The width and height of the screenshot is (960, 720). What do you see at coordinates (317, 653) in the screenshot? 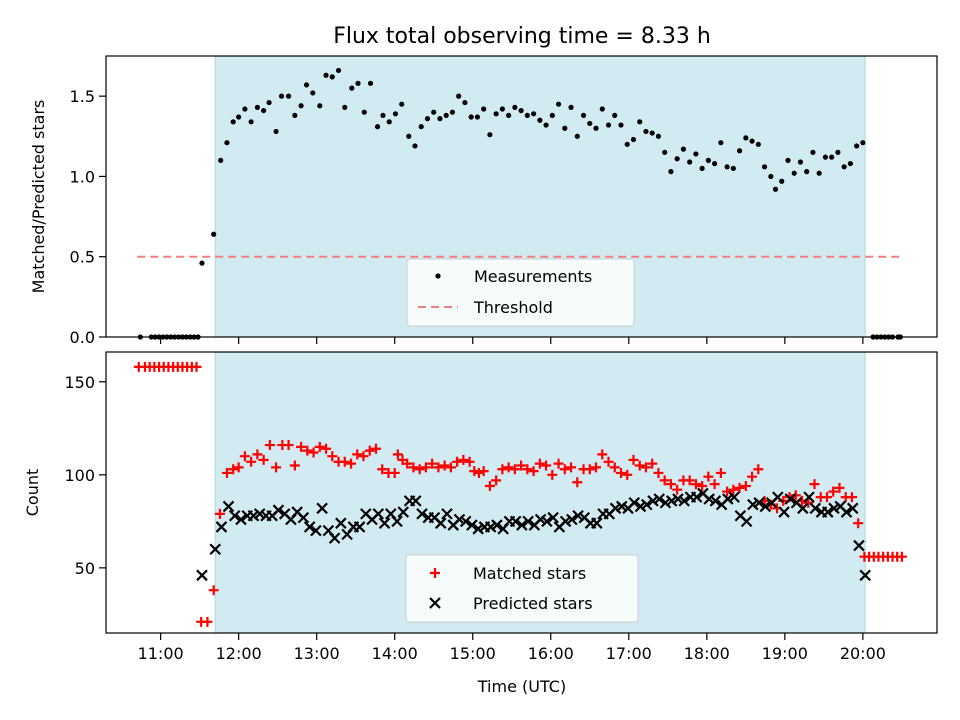
I see `x-tick-label: 13:00` at bounding box center [317, 653].